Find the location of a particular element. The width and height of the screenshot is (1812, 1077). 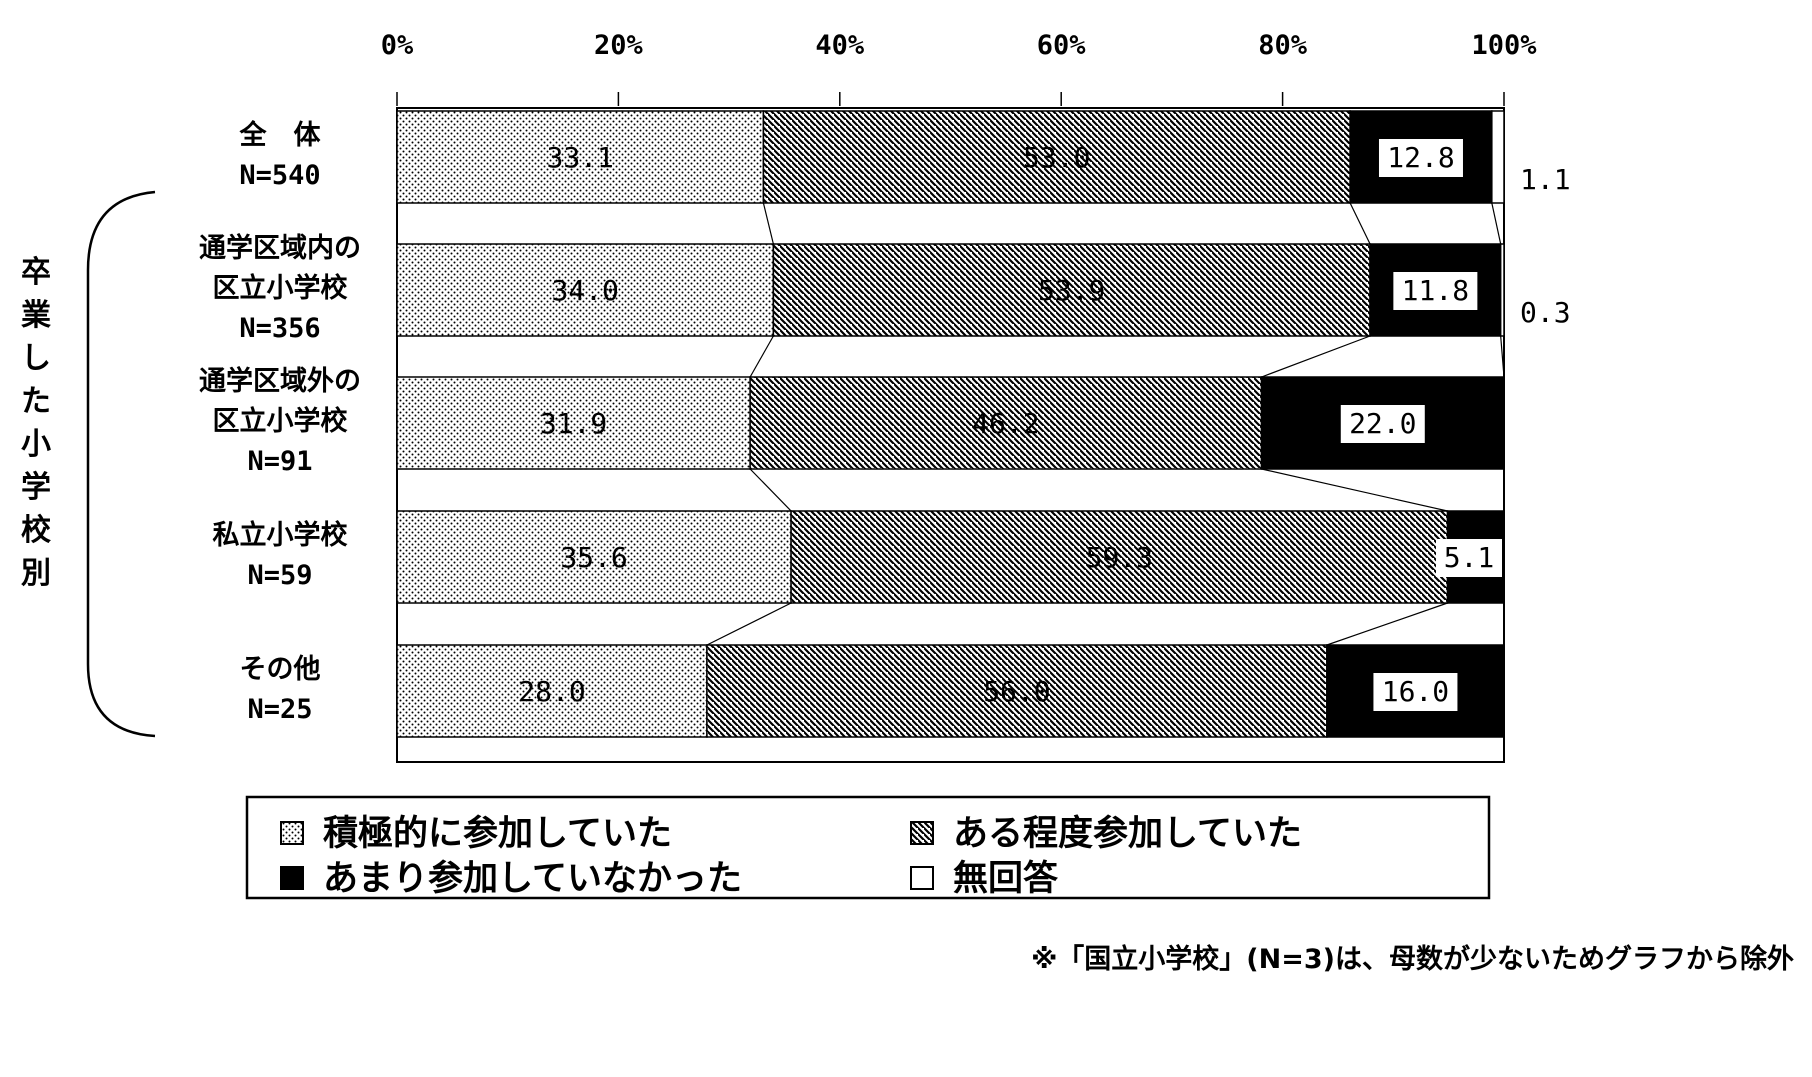

data-label: 35.6 is located at coordinates (593, 557).